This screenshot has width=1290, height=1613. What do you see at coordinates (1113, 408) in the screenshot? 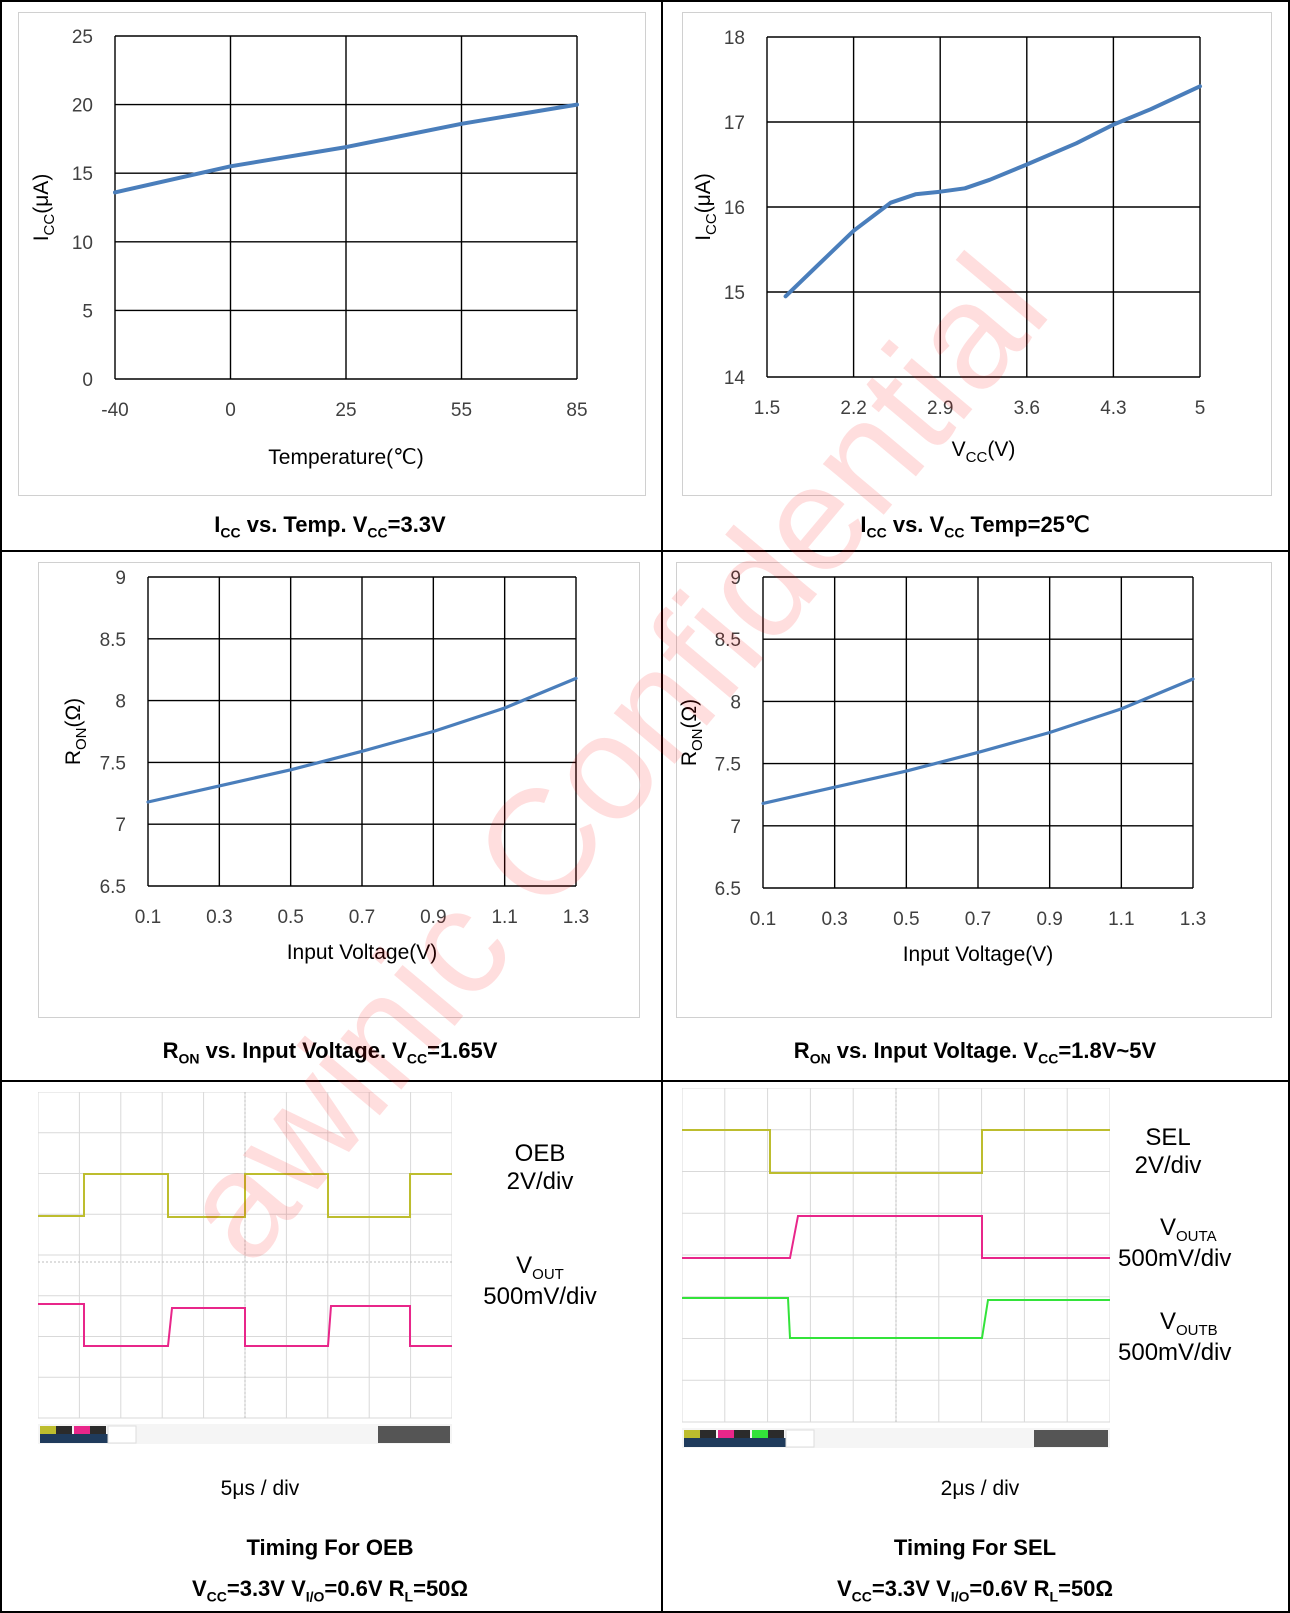
I see `x-tick-label: 4.3` at bounding box center [1113, 408].